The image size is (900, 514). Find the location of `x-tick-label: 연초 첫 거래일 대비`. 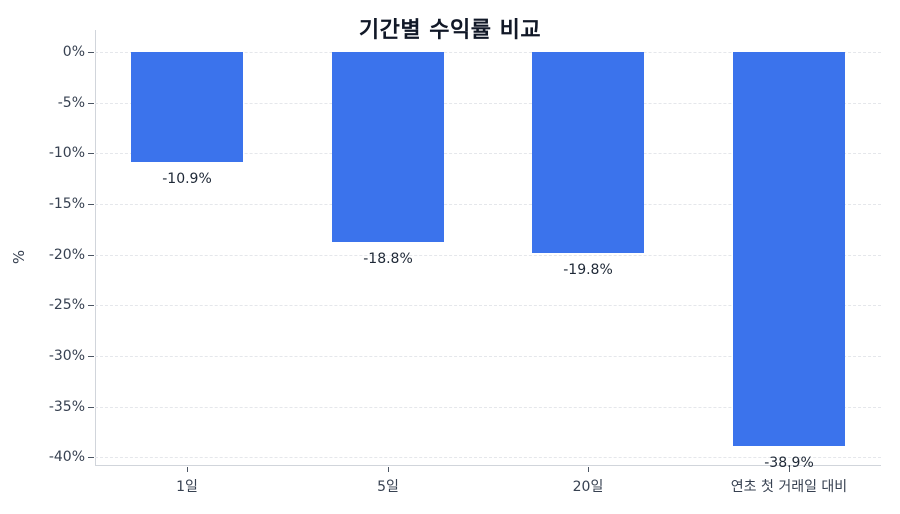

x-tick-label: 연초 첫 거래일 대비 is located at coordinates (789, 487).